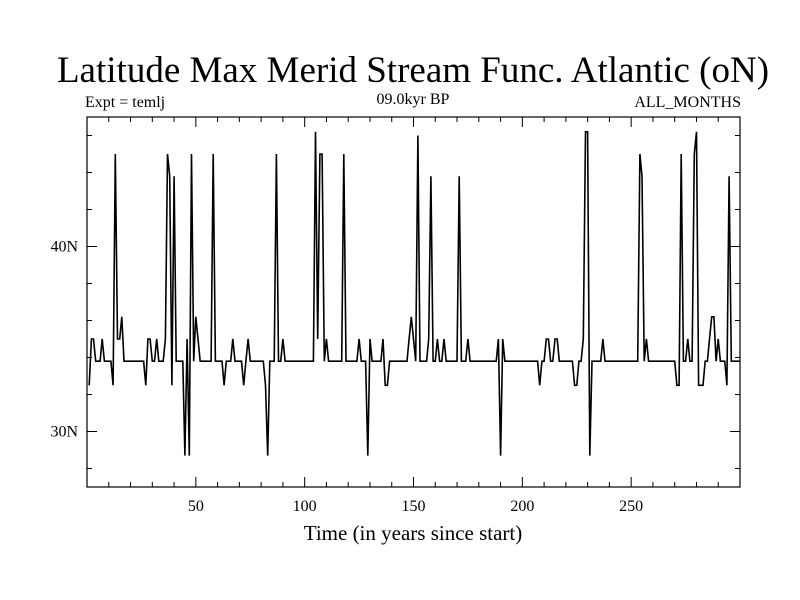  Describe the element at coordinates (64, 247) in the screenshot. I see `y-tick-label: 40N` at that location.